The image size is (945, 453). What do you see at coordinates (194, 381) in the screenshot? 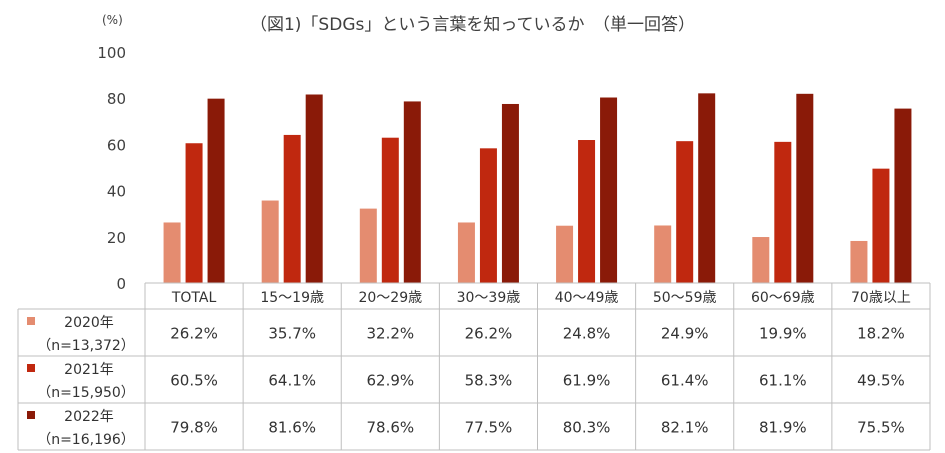
I see `data-cell-value: 60.5%` at bounding box center [194, 381].